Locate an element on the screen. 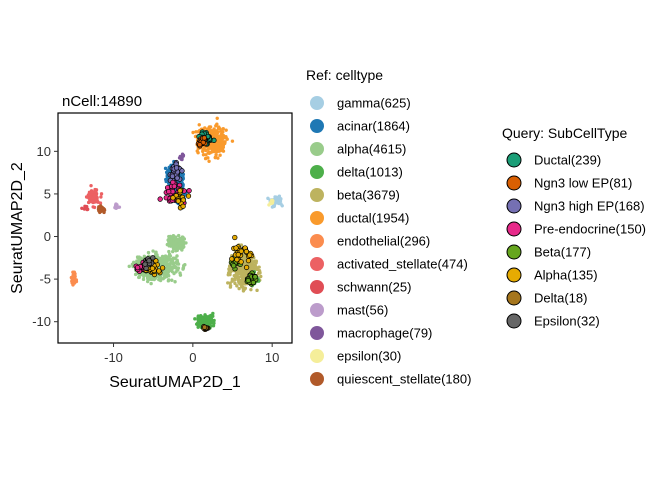 This screenshot has height=480, width=672. ref-legend-label: quiescent_stellate(180) is located at coordinates (404, 379).